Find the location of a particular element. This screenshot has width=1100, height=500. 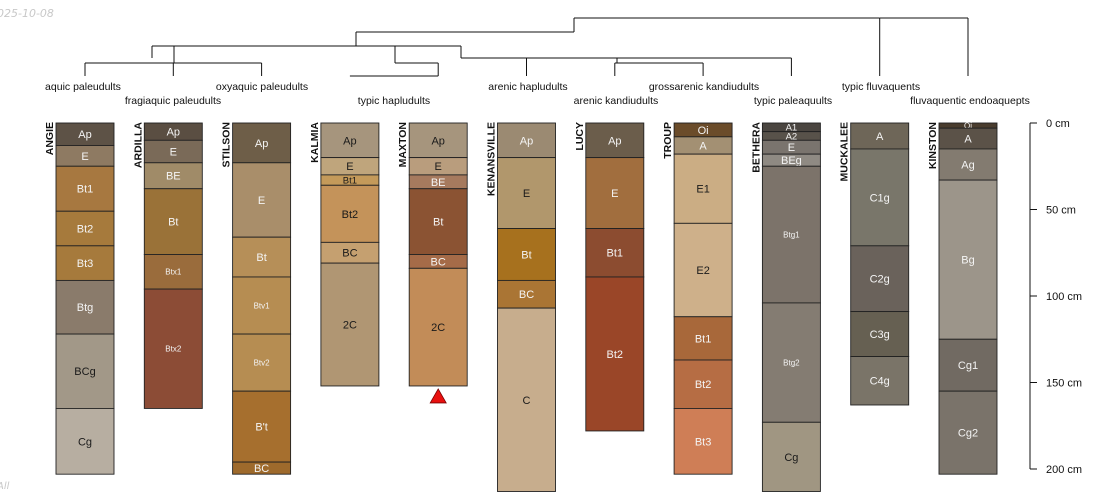

horizon-troup-bt3 is located at coordinates (703, 441).